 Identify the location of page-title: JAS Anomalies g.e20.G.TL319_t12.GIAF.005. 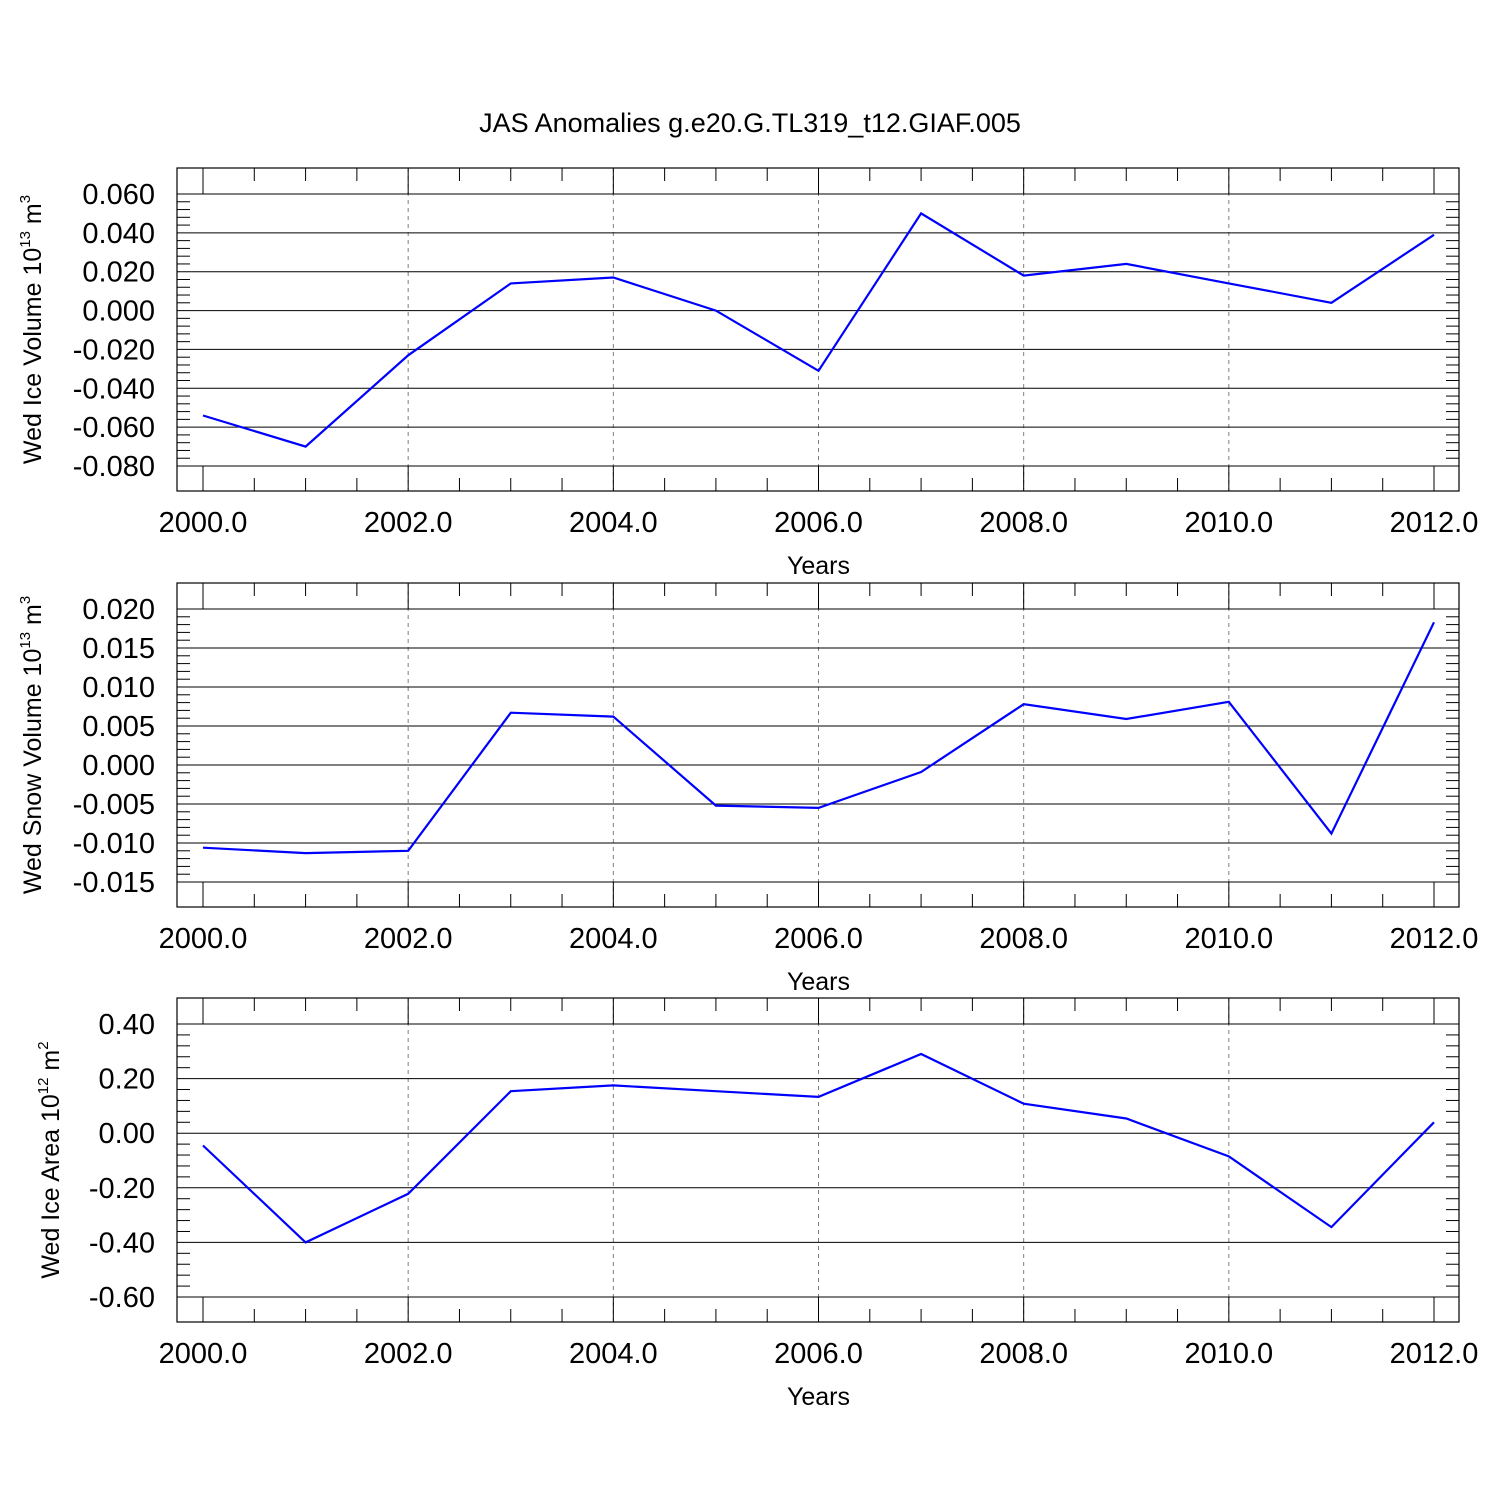
(750, 123).